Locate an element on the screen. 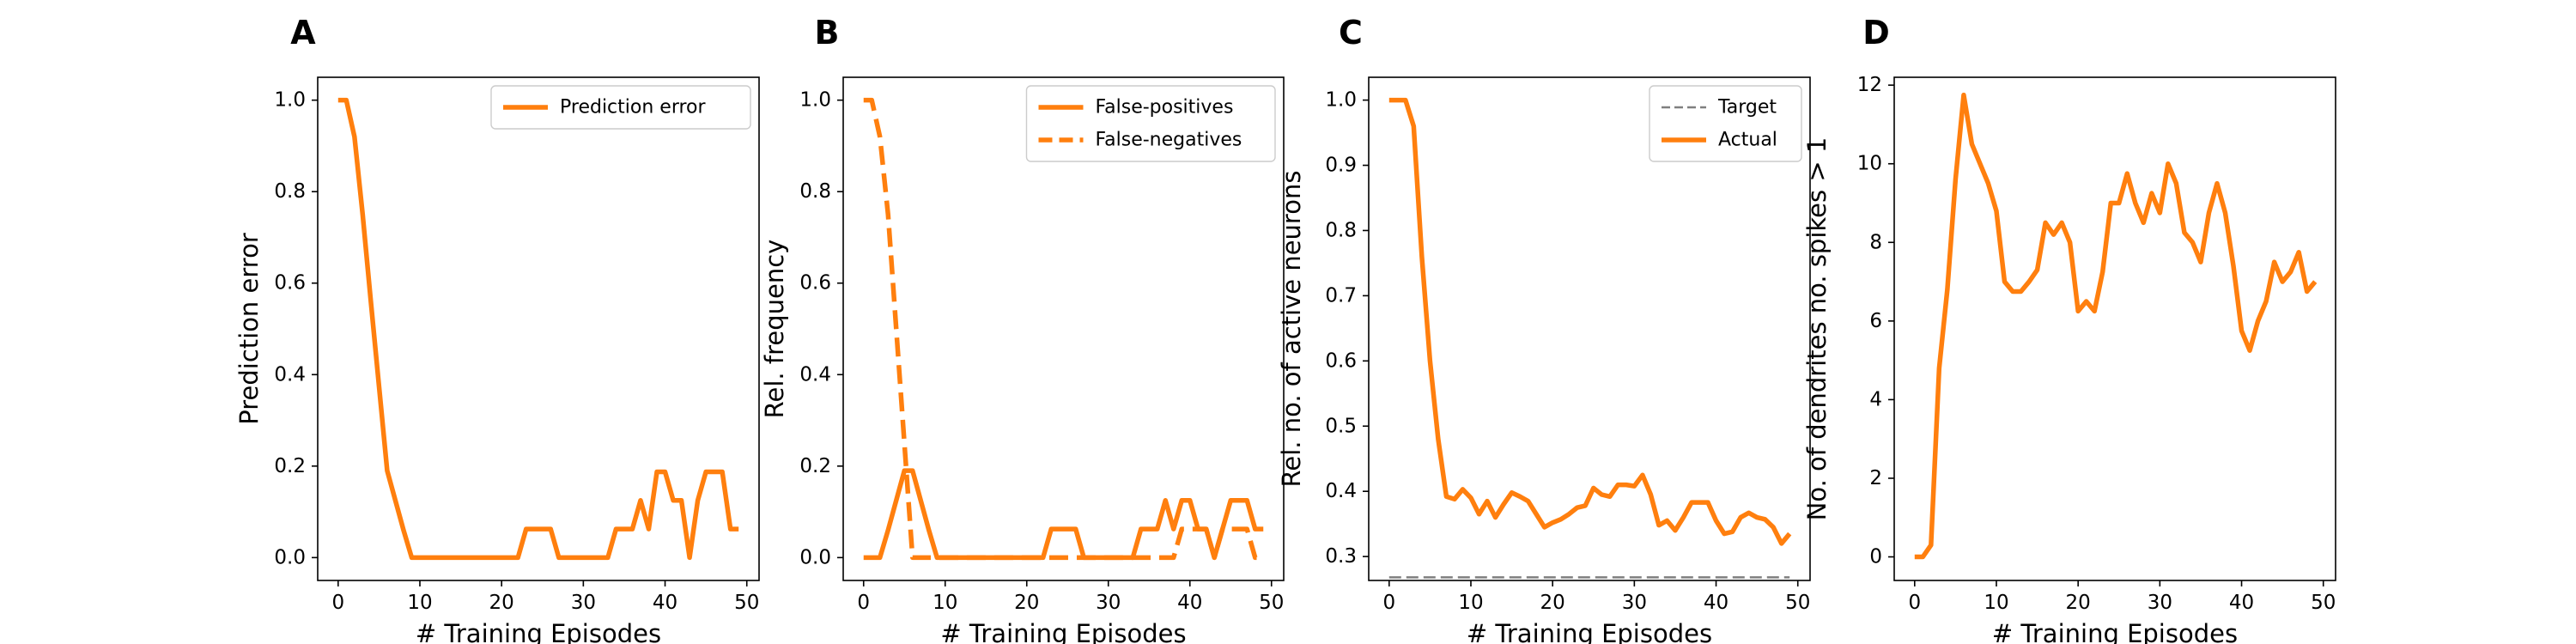 The image size is (2576, 644). y-tick-label: 0.9 is located at coordinates (1341, 166).